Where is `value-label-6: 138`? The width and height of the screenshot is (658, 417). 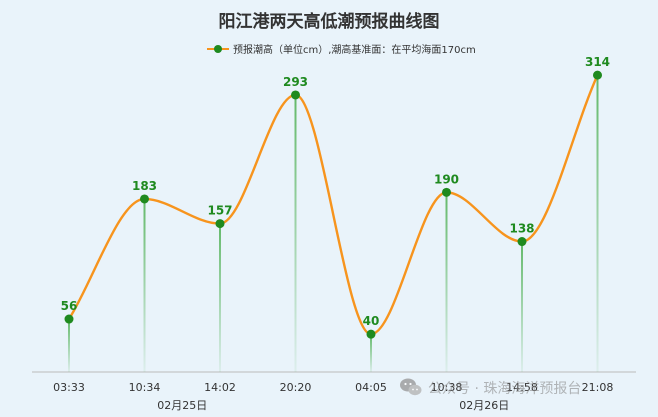 value-label-6: 138 is located at coordinates (521, 229).